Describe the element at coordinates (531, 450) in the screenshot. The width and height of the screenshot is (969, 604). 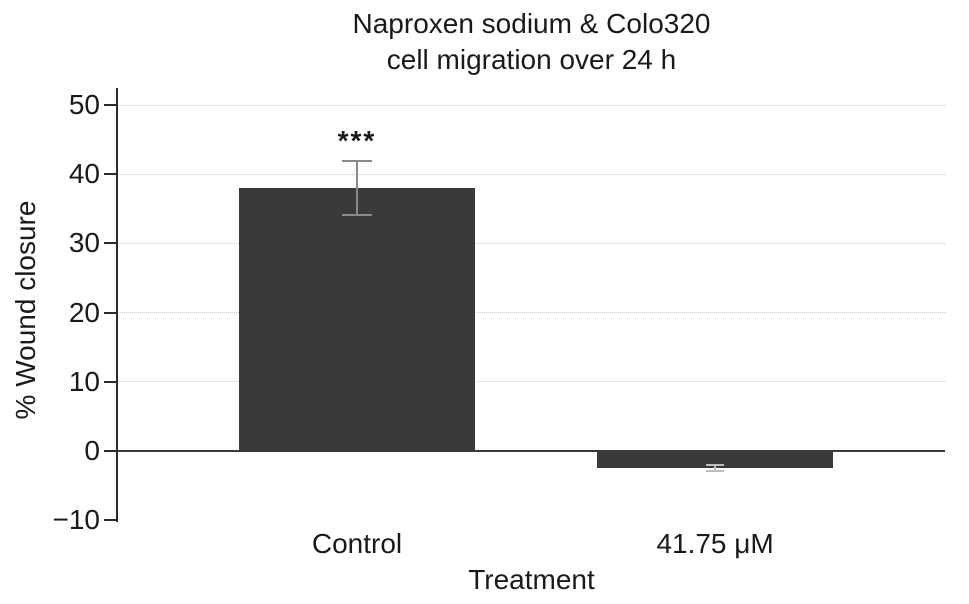
I see `x-axis-baseline` at that location.